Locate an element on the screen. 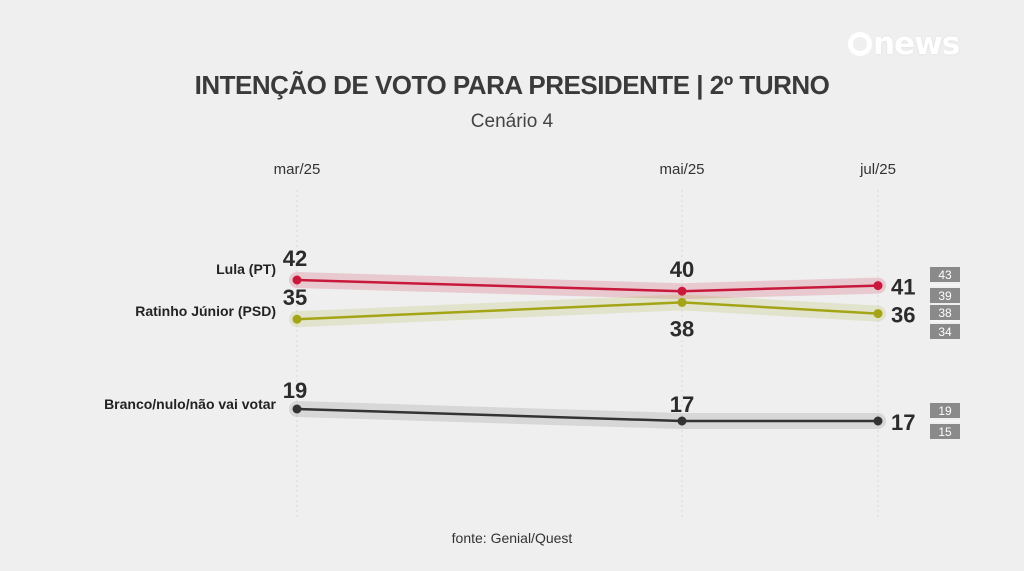 The image size is (1024, 571). g-circle-icon is located at coordinates (860, 44).